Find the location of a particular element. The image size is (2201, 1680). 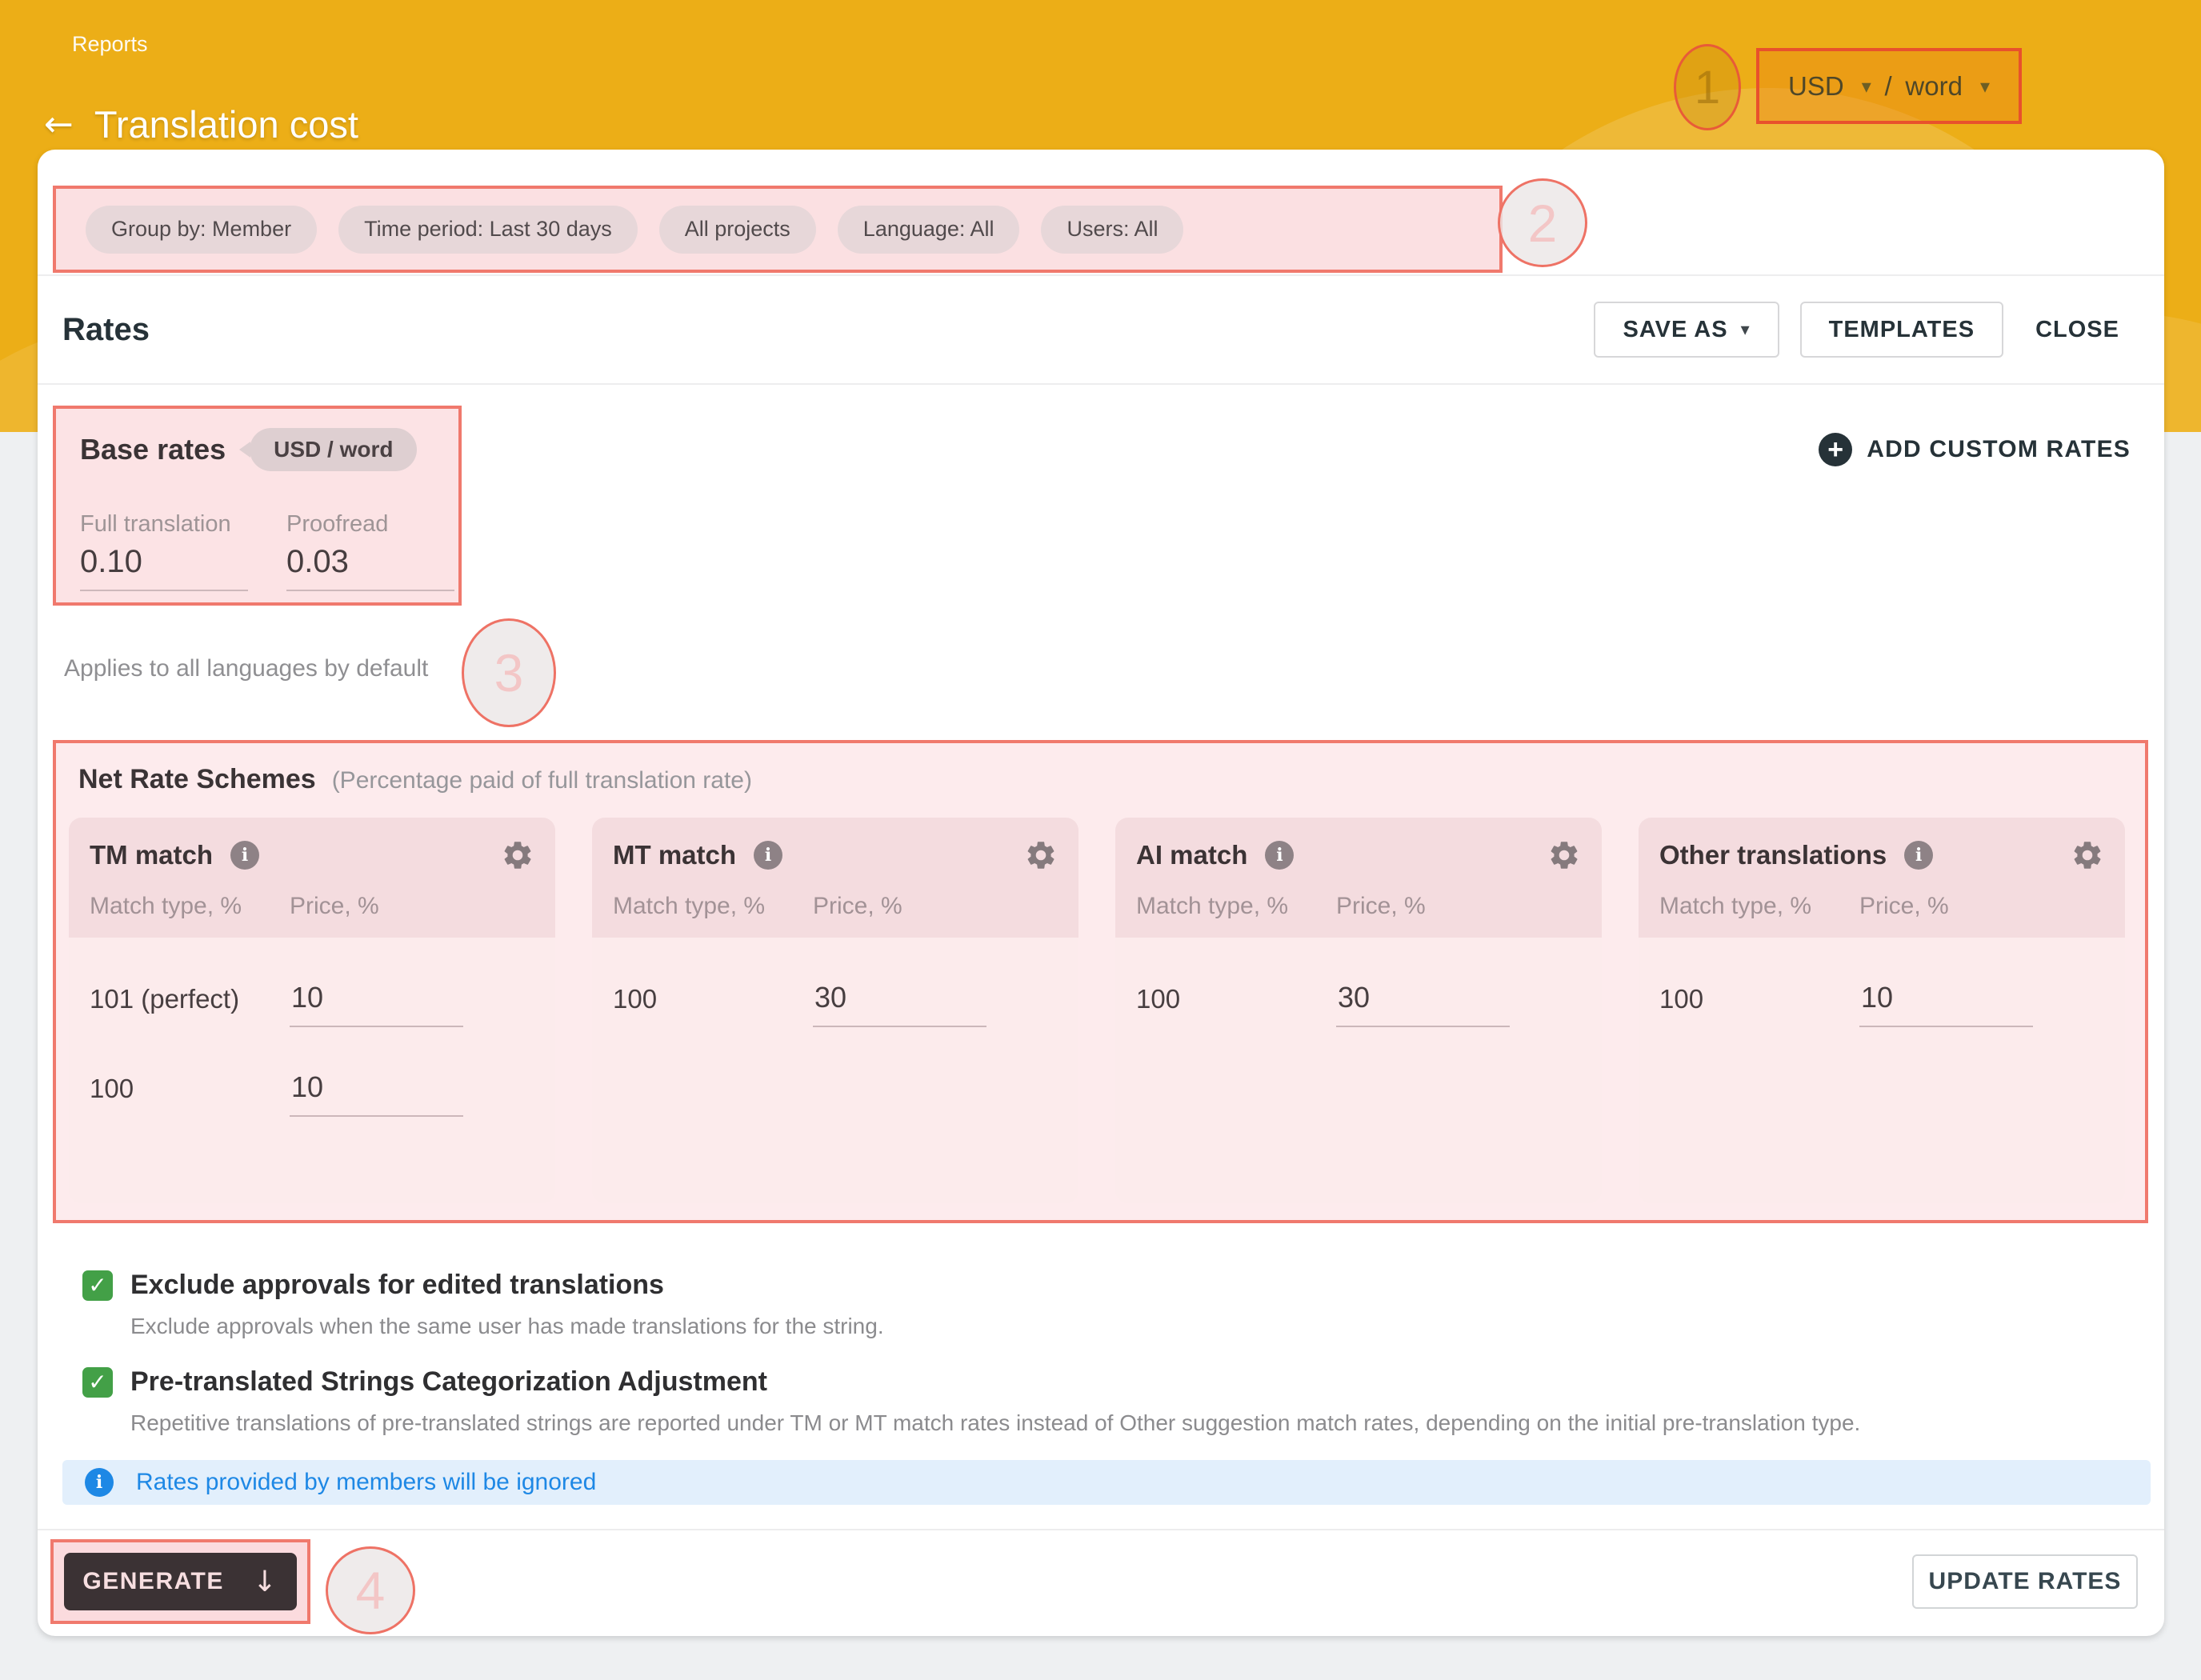

add-custom-rates-label: ADD CUSTOM RATES is located at coordinates (1999, 449).